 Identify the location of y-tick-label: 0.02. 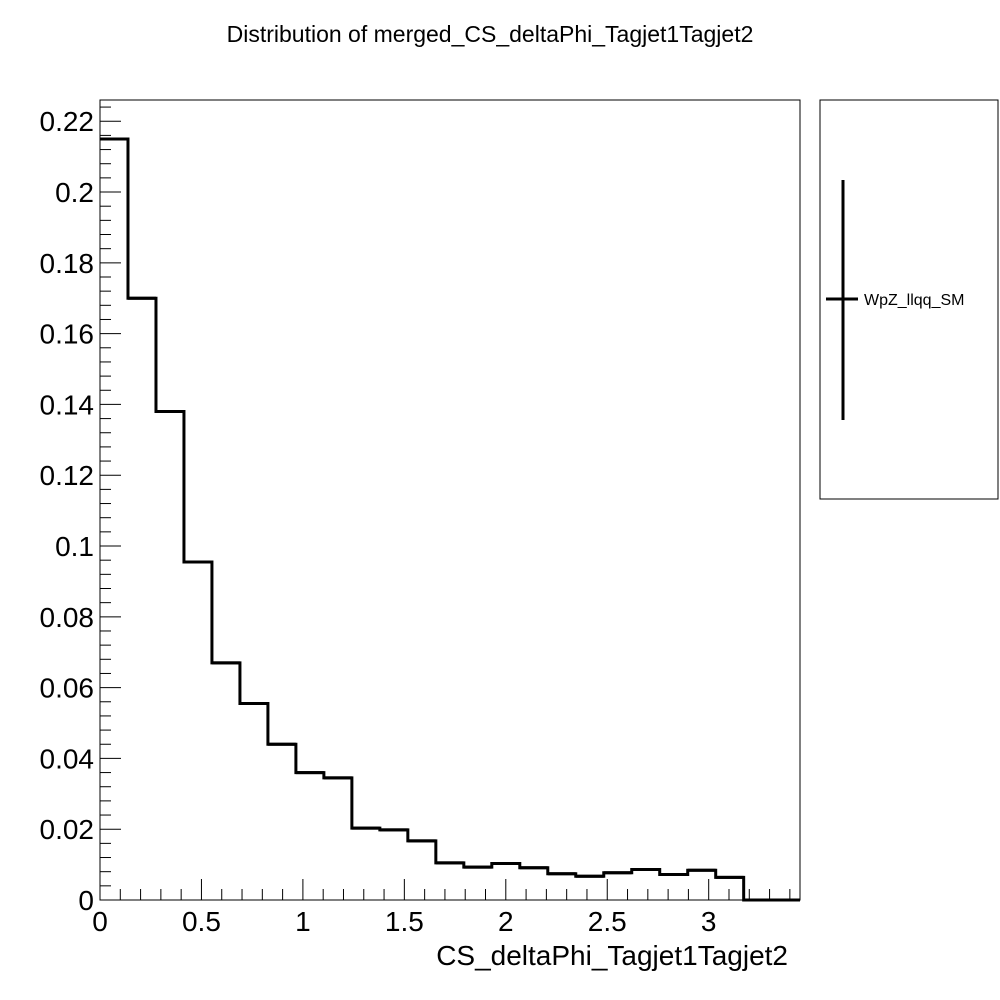
(67, 829).